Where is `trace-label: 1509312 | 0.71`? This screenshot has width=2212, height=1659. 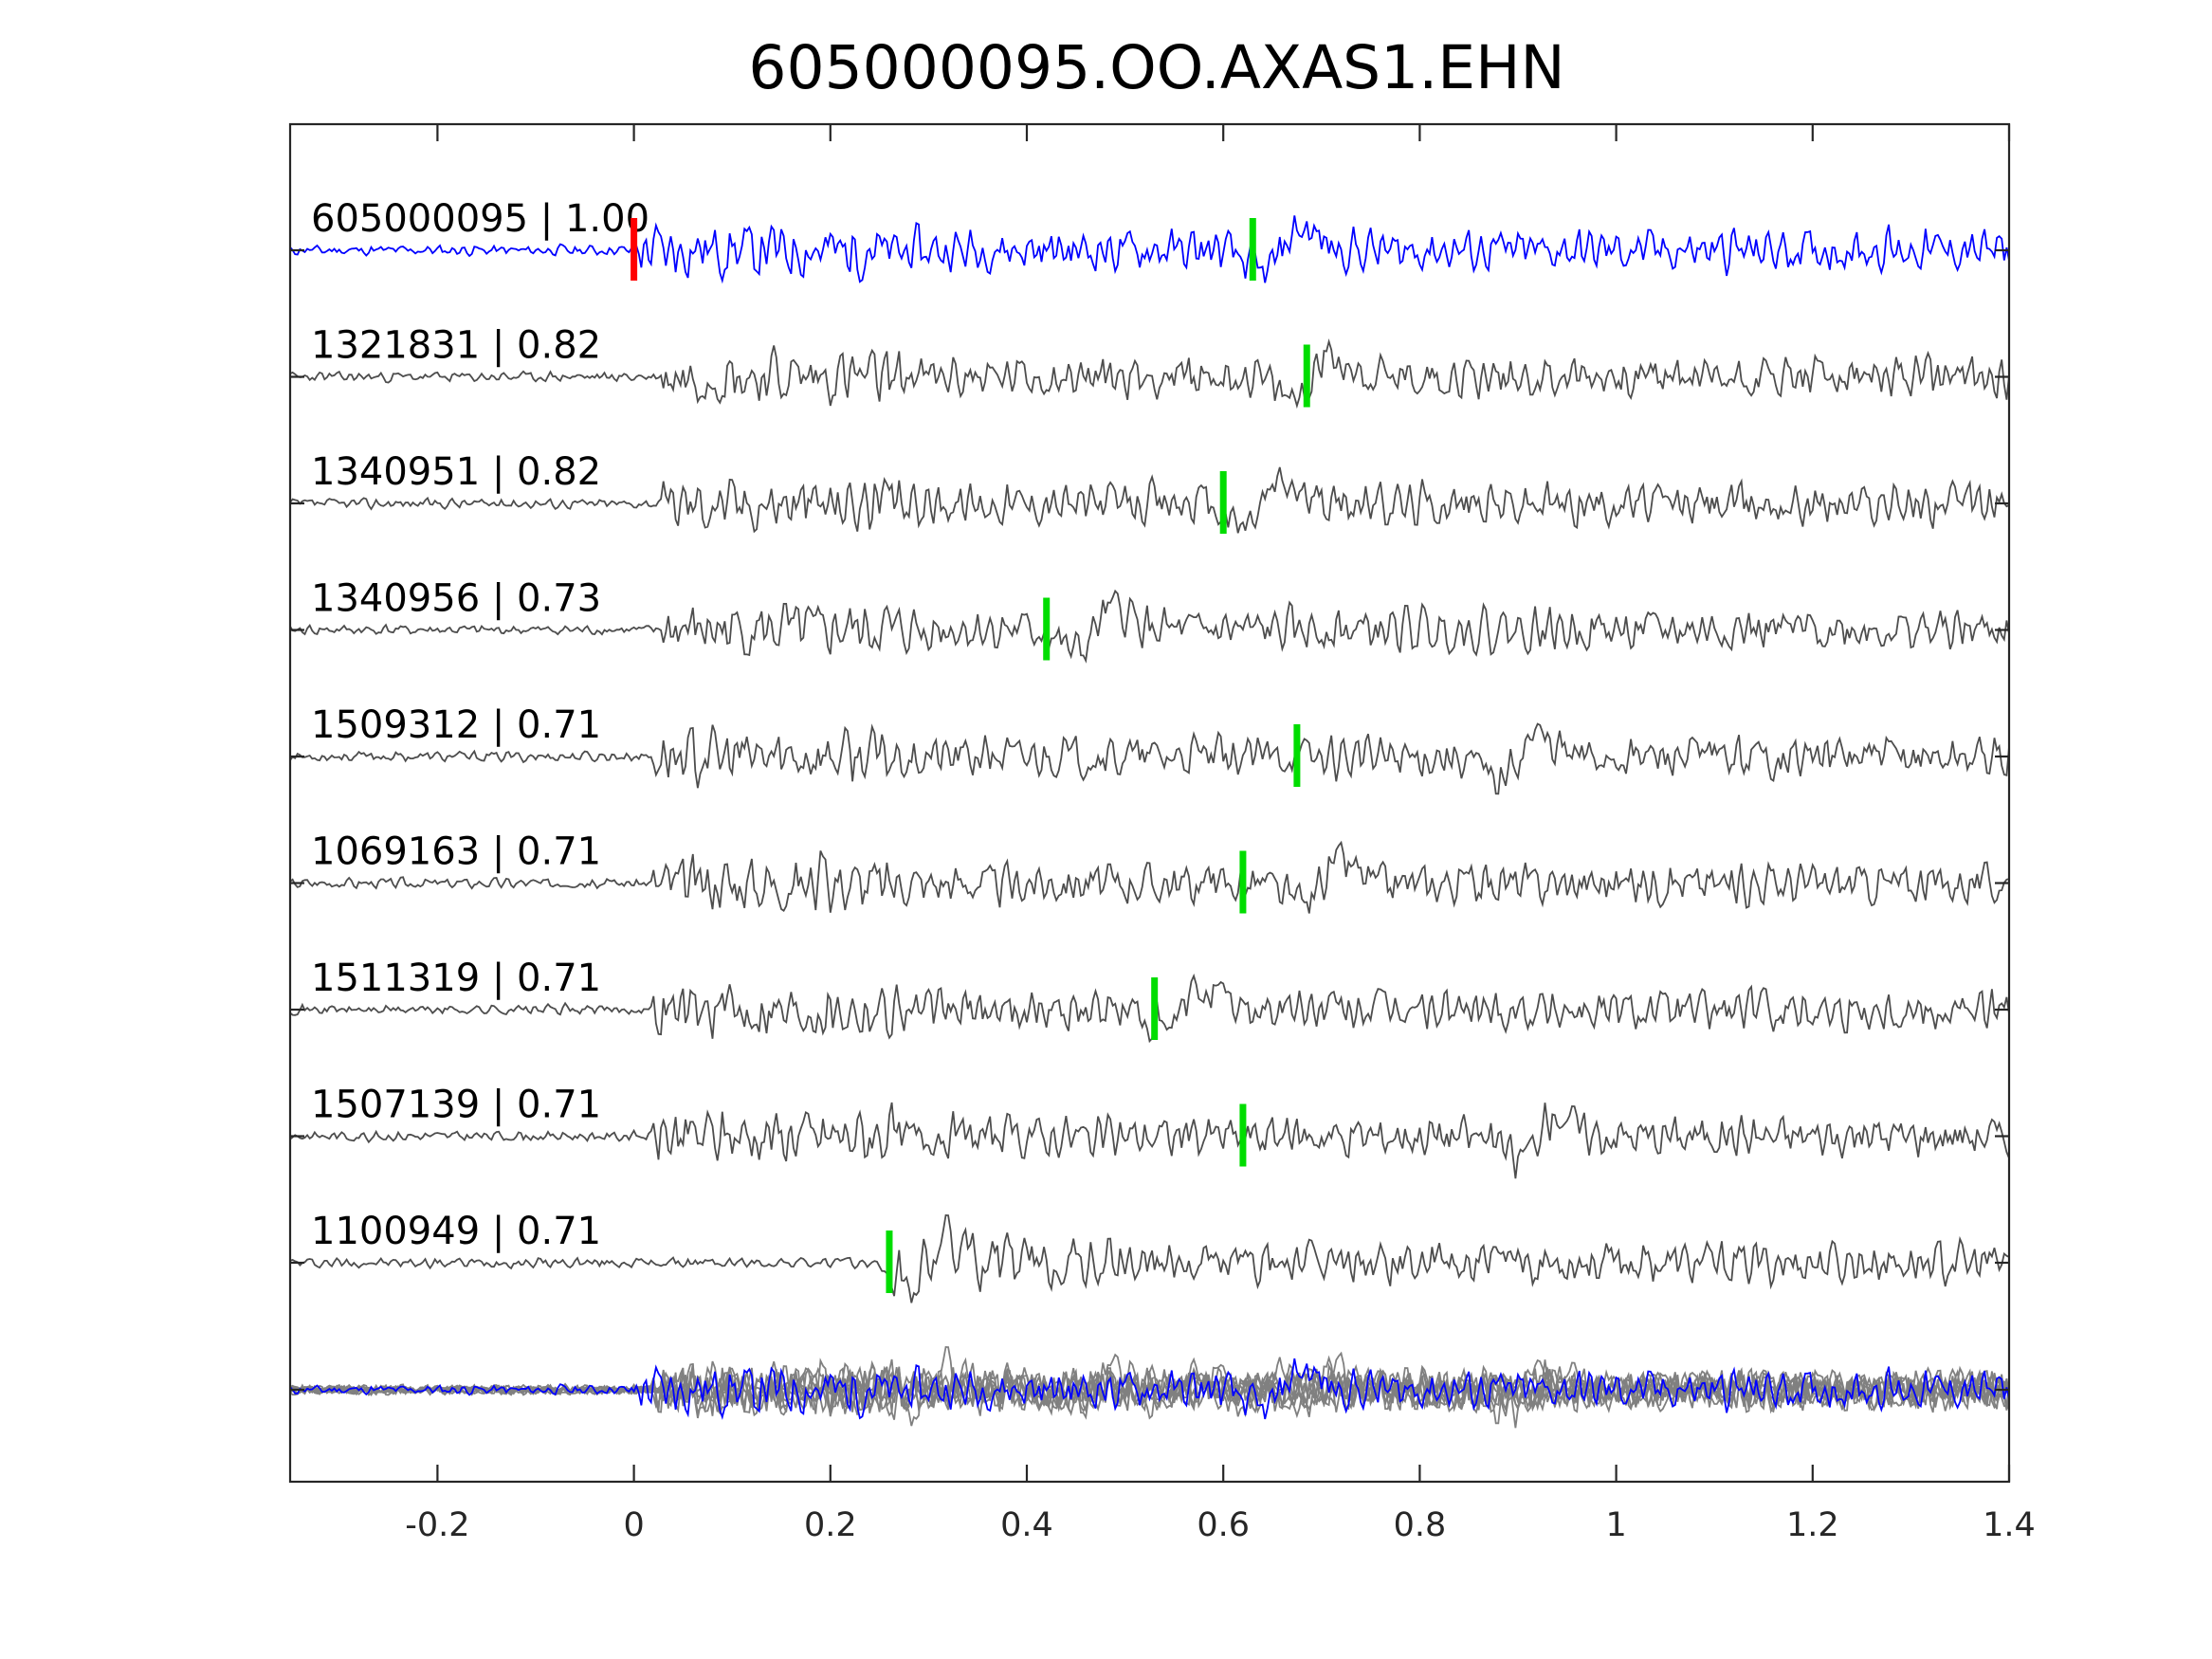 trace-label: 1509312 | 0.71 is located at coordinates (456, 725).